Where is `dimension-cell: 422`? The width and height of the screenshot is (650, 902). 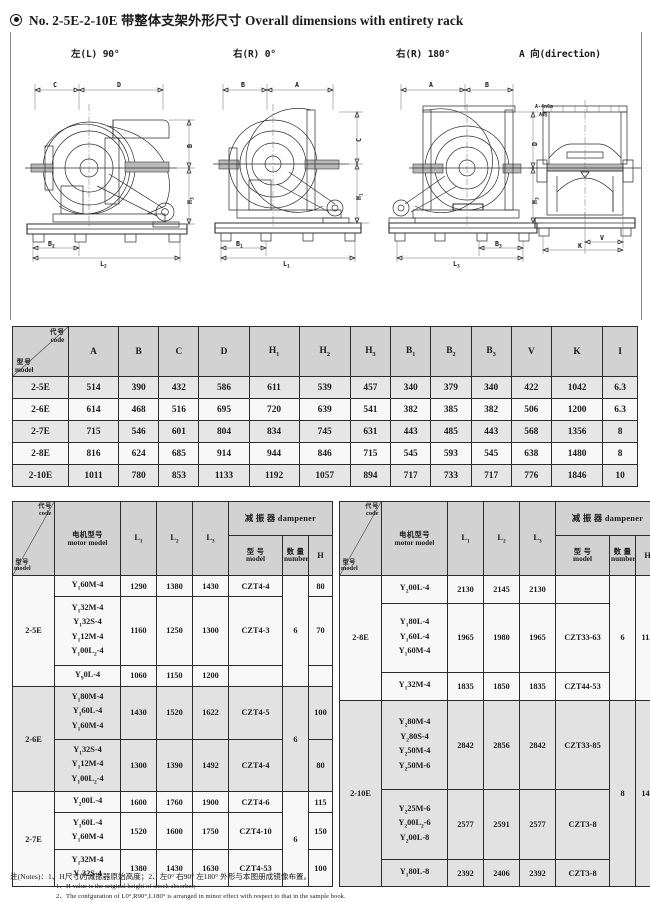 dimension-cell: 422 is located at coordinates (531, 387).